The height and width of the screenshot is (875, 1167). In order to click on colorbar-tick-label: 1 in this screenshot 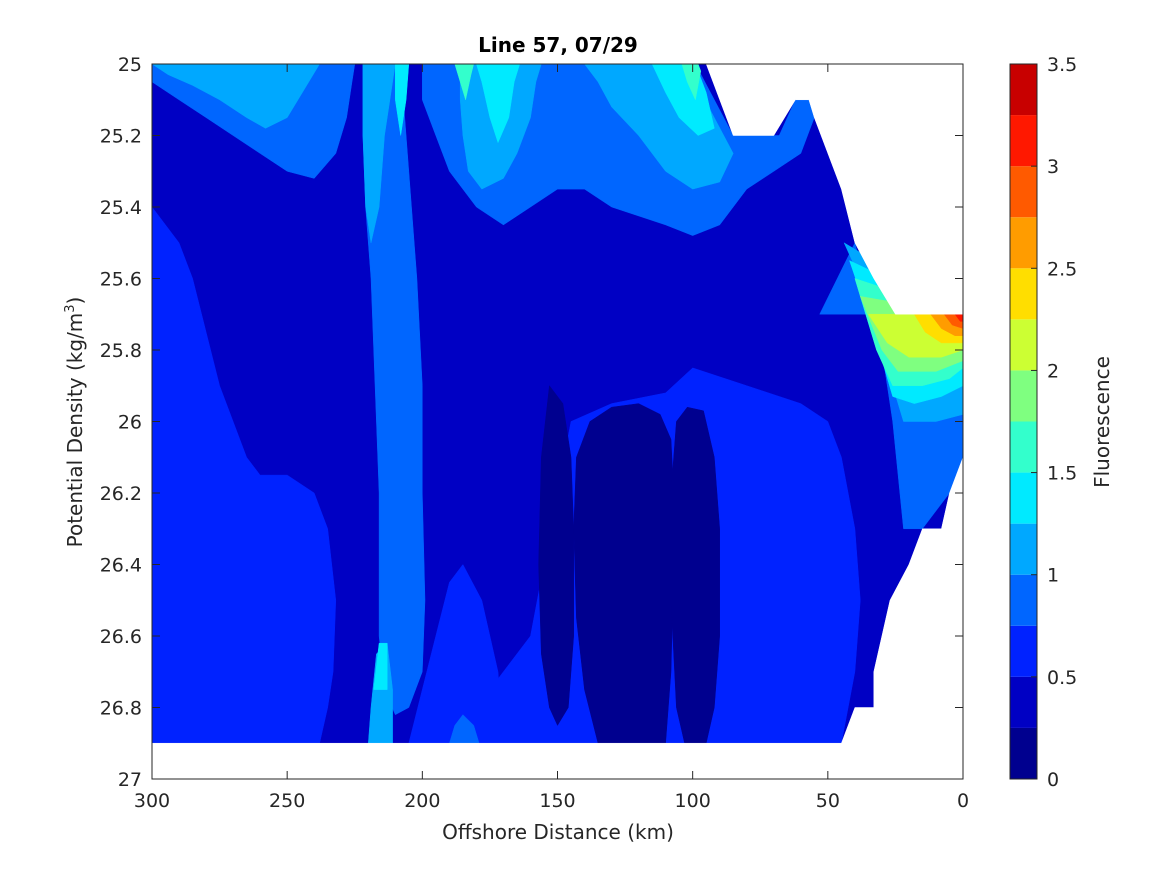, I will do `click(1053, 576)`.